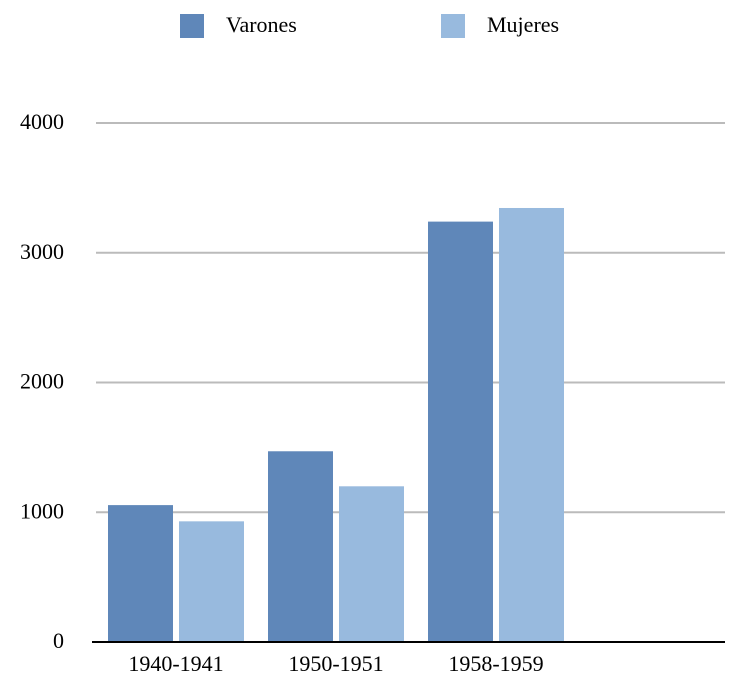  I want to click on y-tick-label: 4000, so click(42, 121).